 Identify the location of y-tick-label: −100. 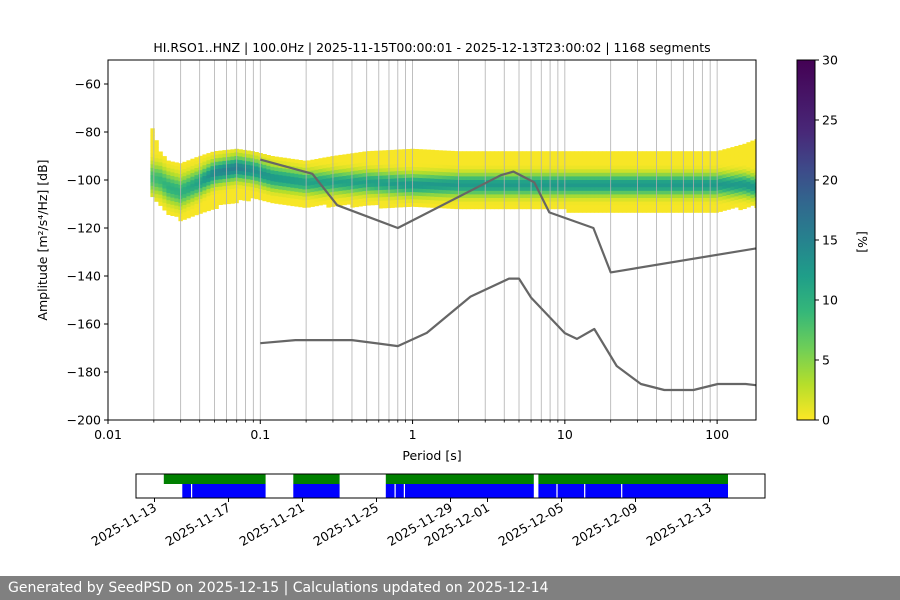
(84, 180).